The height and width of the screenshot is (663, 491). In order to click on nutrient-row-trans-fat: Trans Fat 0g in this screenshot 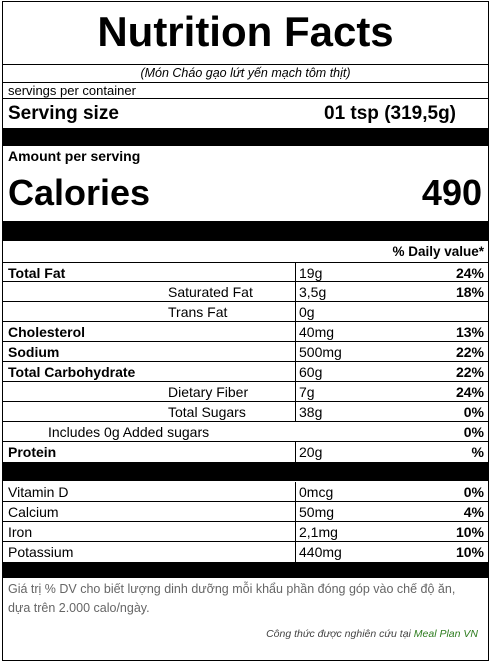, I will do `click(245, 312)`.